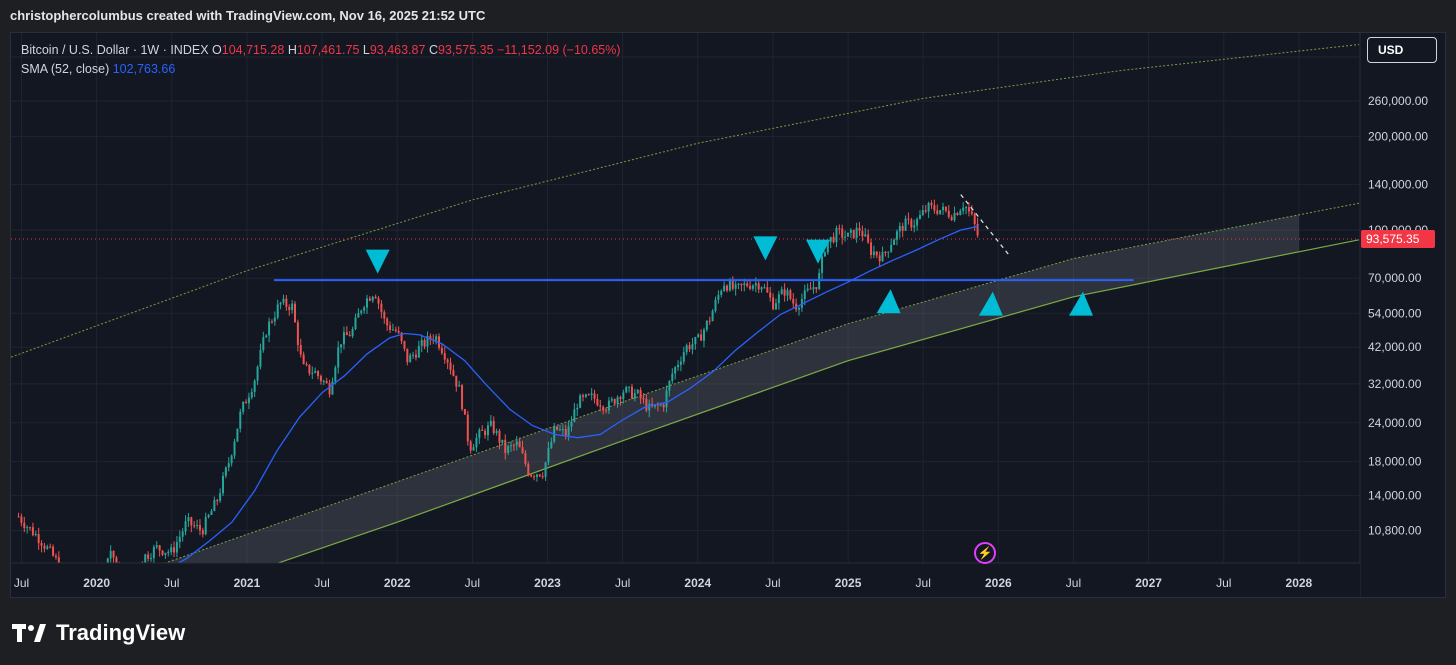 This screenshot has height=665, width=1456. I want to click on sma-label: SMA (52, close), so click(65, 69).